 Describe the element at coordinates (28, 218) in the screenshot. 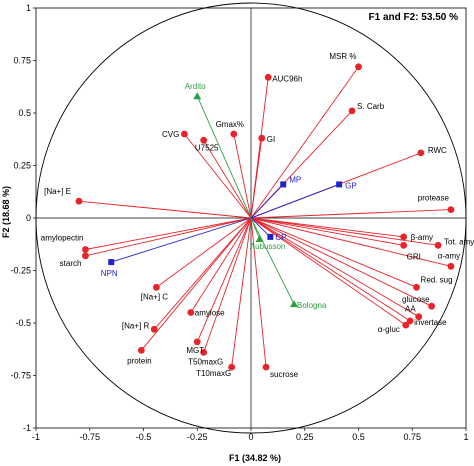

I see `y-tick-label: 0` at that location.